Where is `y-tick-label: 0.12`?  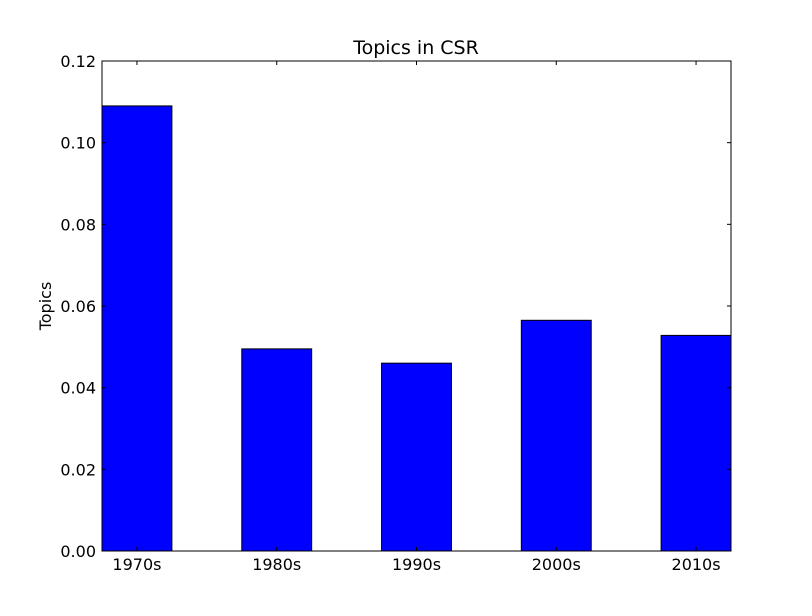 y-tick-label: 0.12 is located at coordinates (78, 61).